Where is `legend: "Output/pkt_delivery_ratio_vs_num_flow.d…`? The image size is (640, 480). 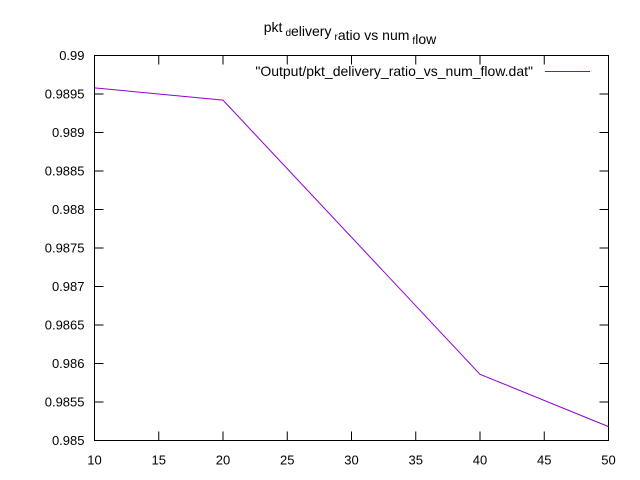 legend: "Output/pkt_delivery_ratio_vs_num_flow.d… is located at coordinates (422, 71).